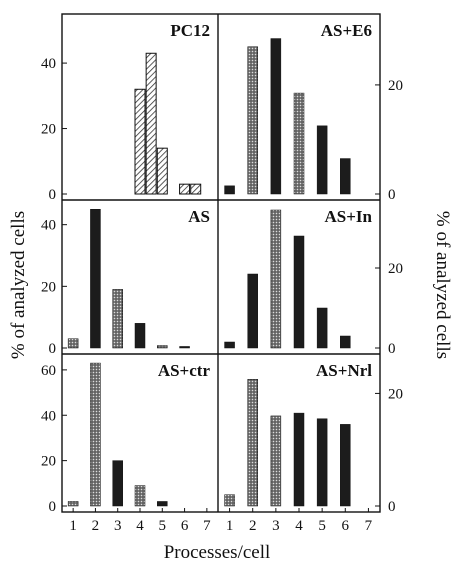  What do you see at coordinates (344, 370) in the screenshot?
I see `panel-title: AS+Nrl` at bounding box center [344, 370].